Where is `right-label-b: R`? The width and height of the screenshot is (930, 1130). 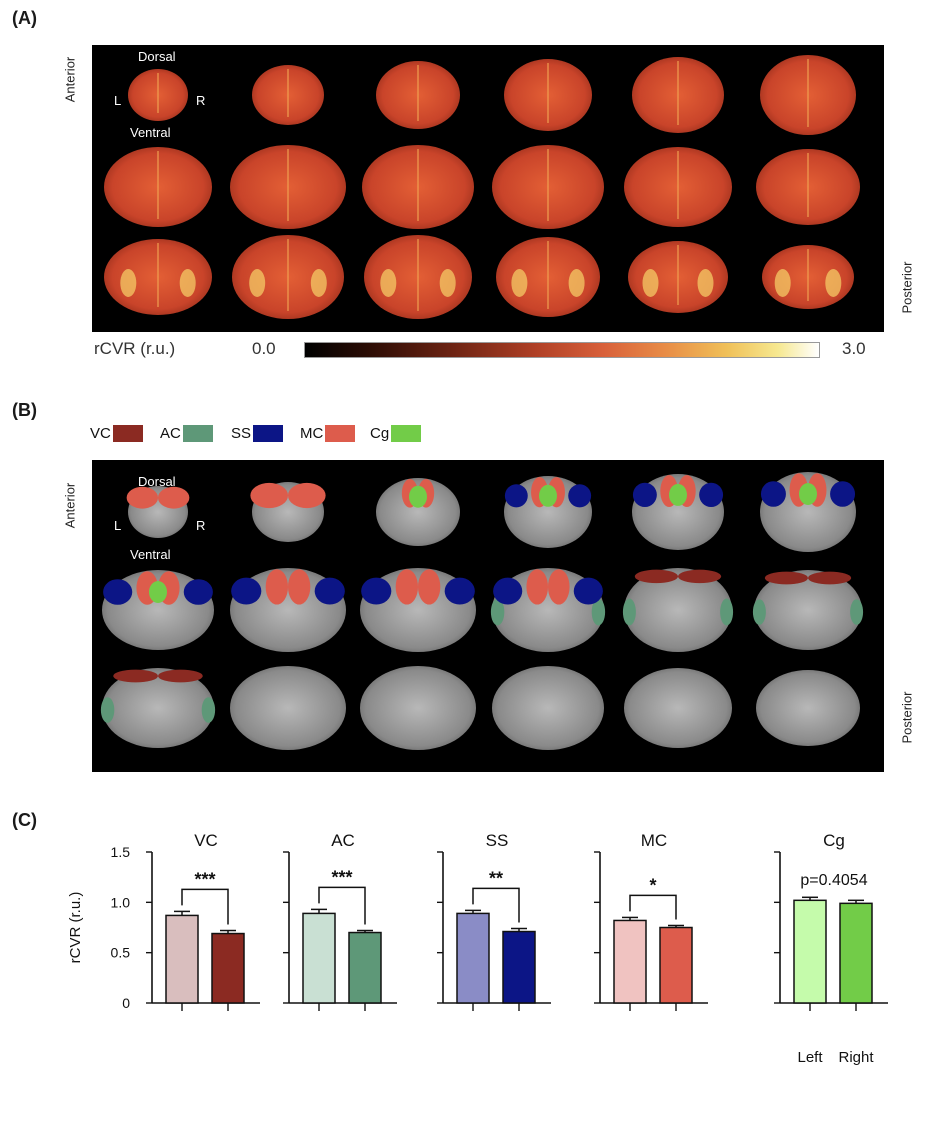 right-label-b: R is located at coordinates (201, 525).